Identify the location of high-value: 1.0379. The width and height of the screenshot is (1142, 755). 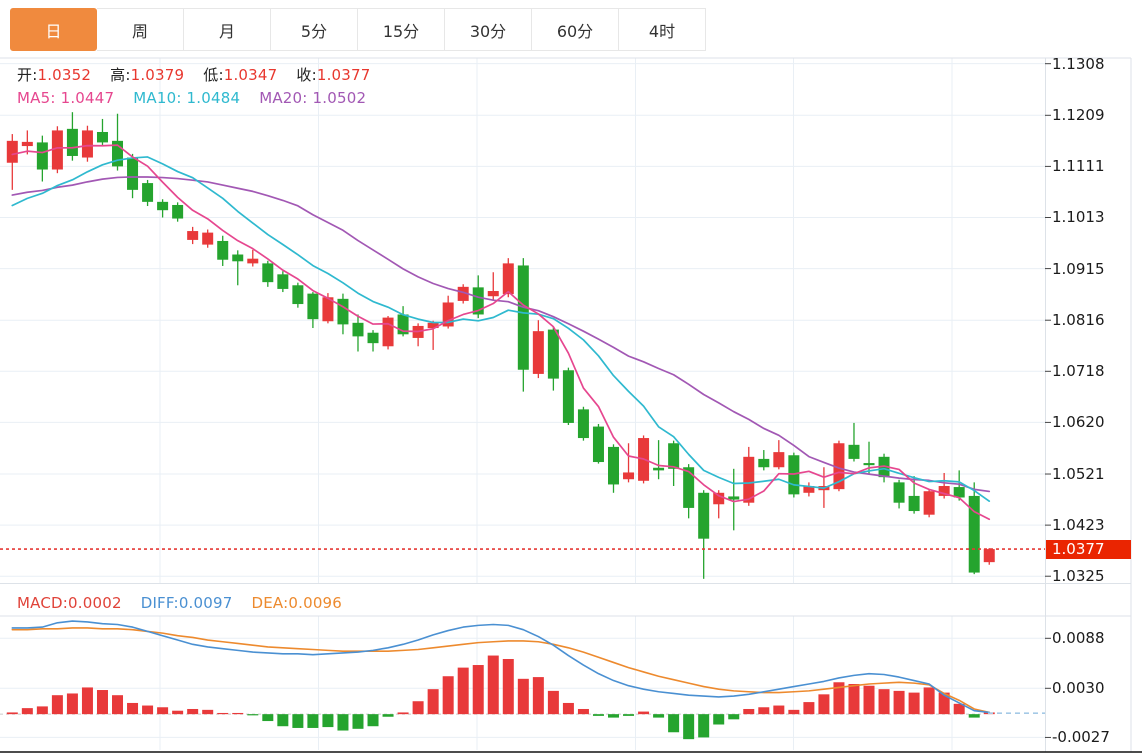
(157, 75).